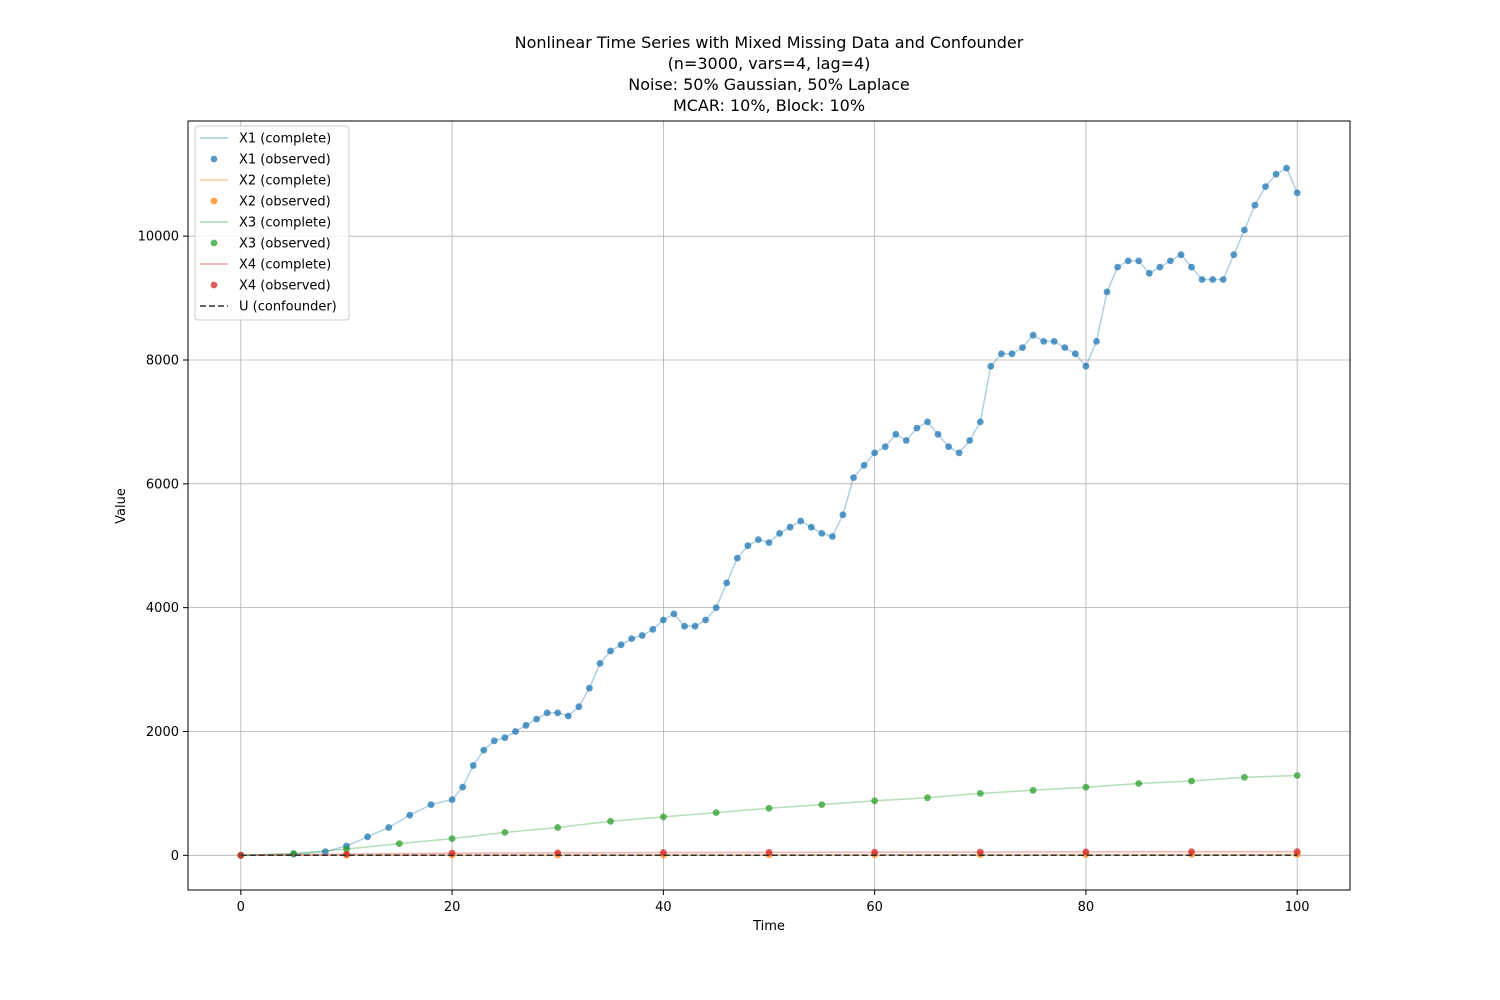 Image resolution: width=1500 pixels, height=1000 pixels. Describe the element at coordinates (769, 63) in the screenshot. I see `title-line-2: (n=3000, vars=4, lag=4)` at that location.